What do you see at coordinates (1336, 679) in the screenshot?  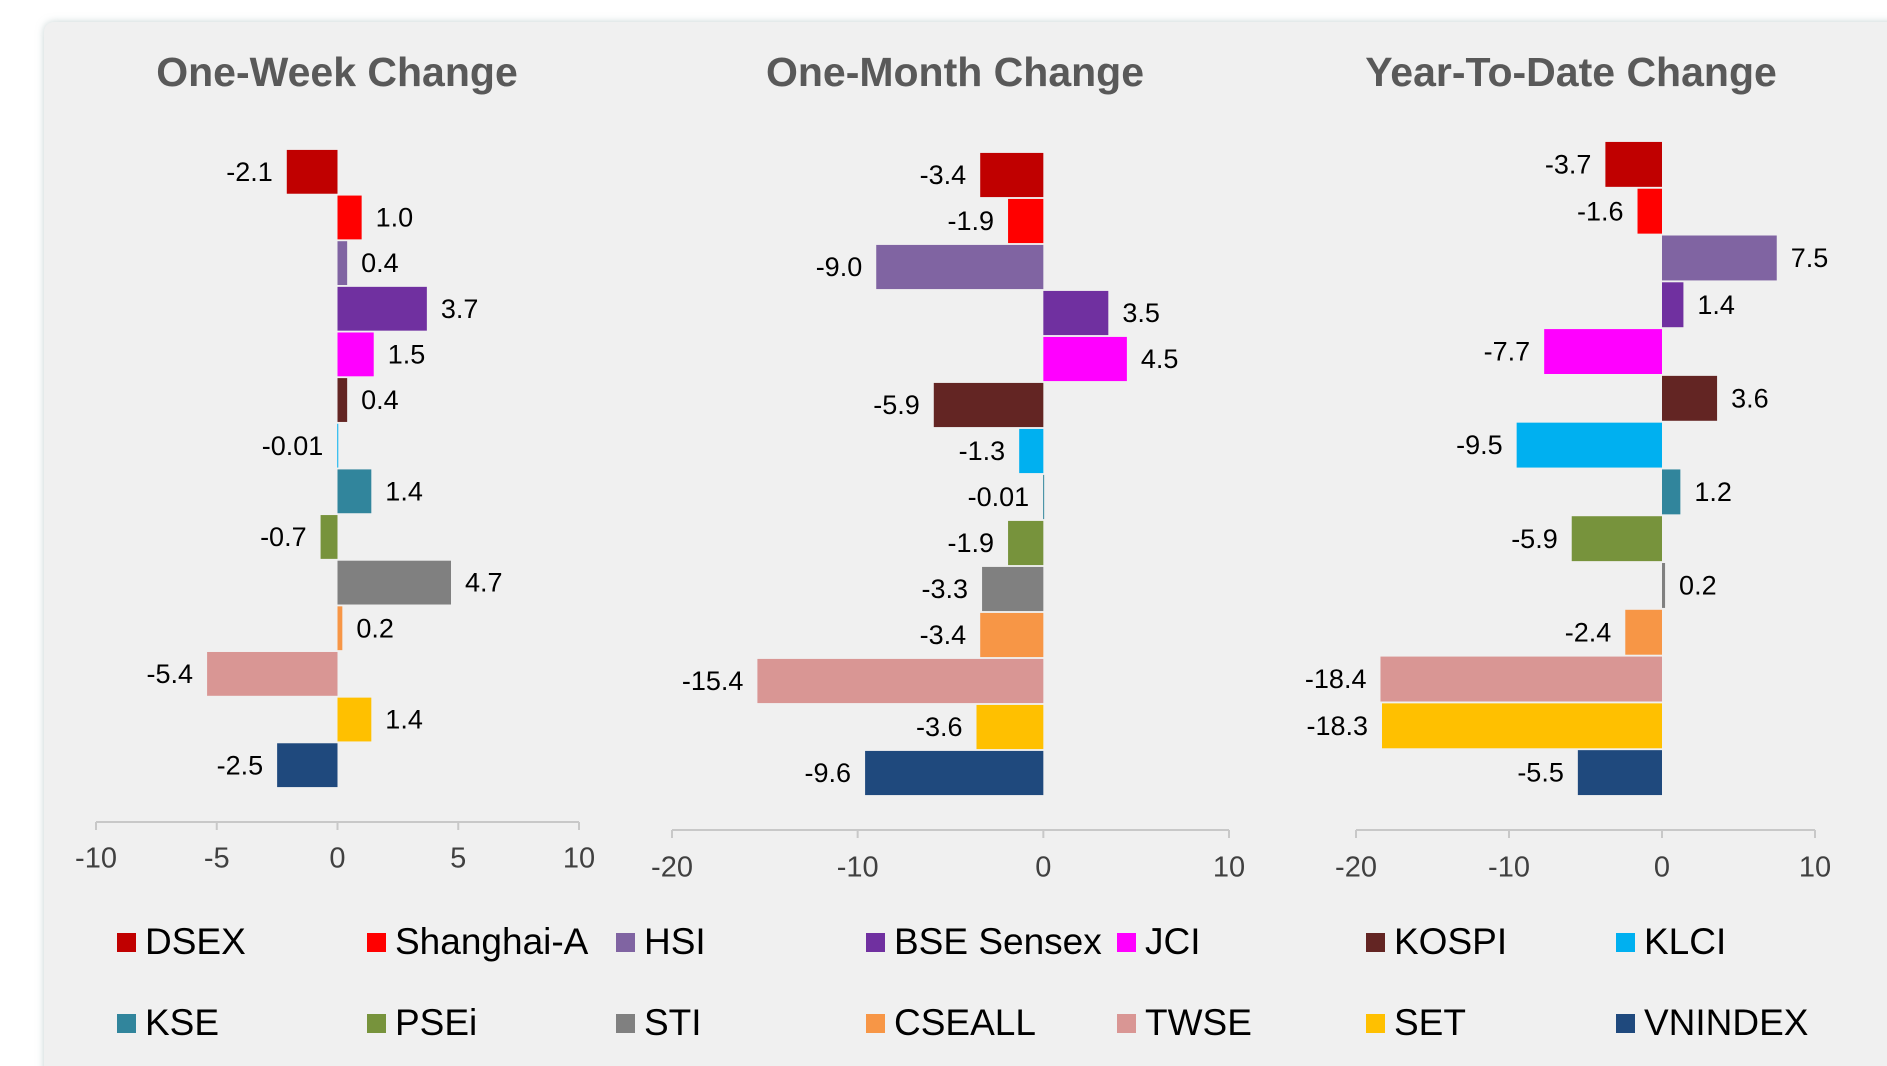 I see `data-label: -18.4` at bounding box center [1336, 679].